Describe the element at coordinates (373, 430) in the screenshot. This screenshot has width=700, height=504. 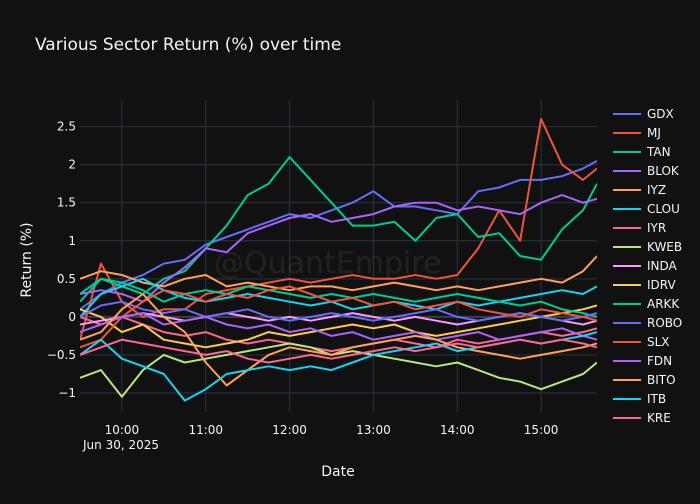
I see `x-tick-label: 13:00` at that location.